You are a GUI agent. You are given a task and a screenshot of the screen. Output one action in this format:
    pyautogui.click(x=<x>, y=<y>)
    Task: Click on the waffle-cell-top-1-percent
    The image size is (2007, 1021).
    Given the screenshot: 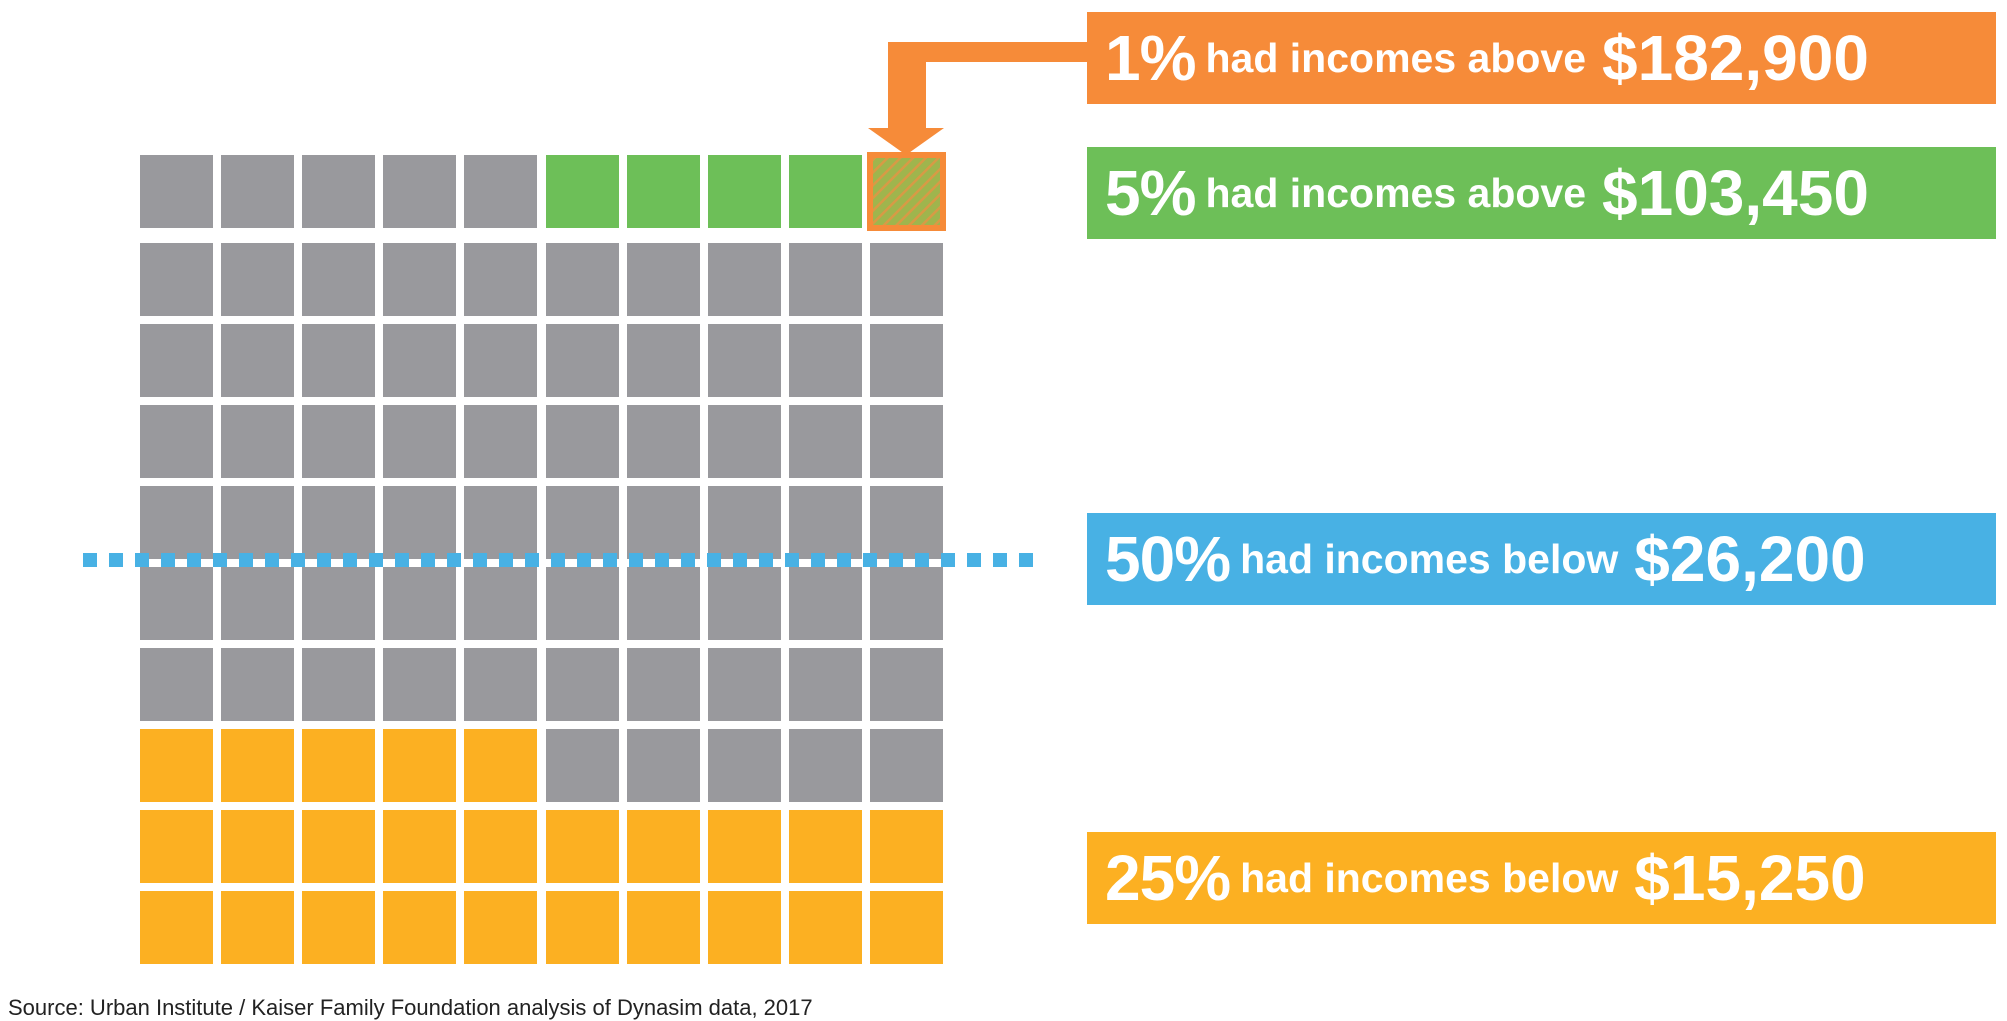 What is the action you would take?
    pyautogui.click(x=906, y=191)
    